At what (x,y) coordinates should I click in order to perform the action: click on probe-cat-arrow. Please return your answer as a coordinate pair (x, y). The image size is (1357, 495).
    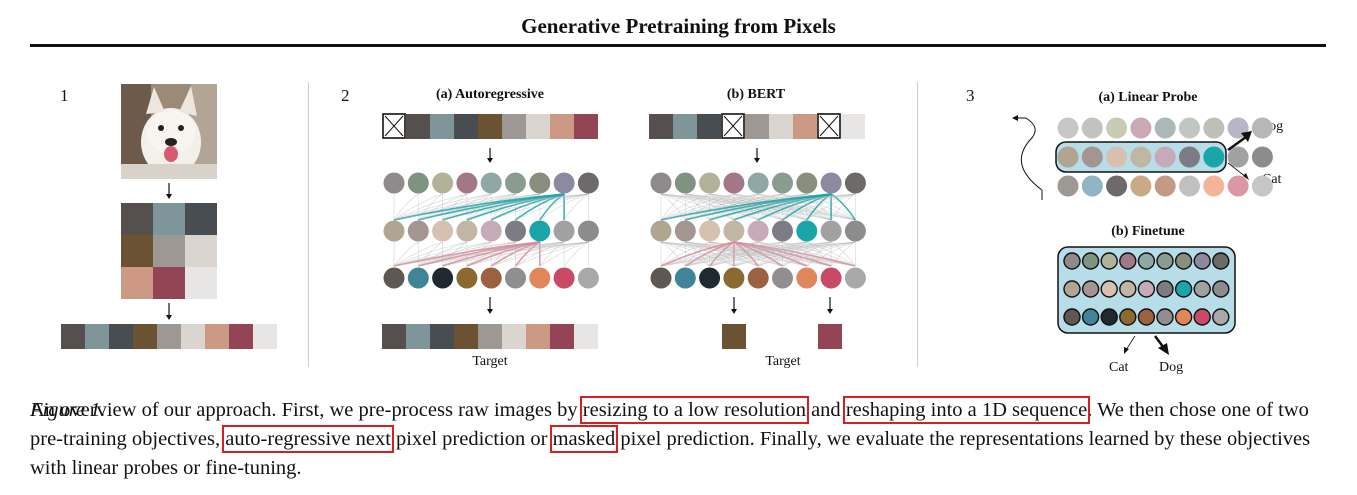
    Looking at the image, I should click on (1237, 170).